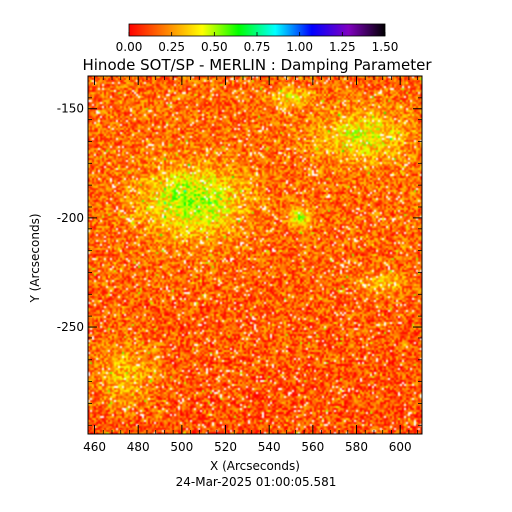 The height and width of the screenshot is (512, 512). I want to click on x-tick-label: 480, so click(138, 447).